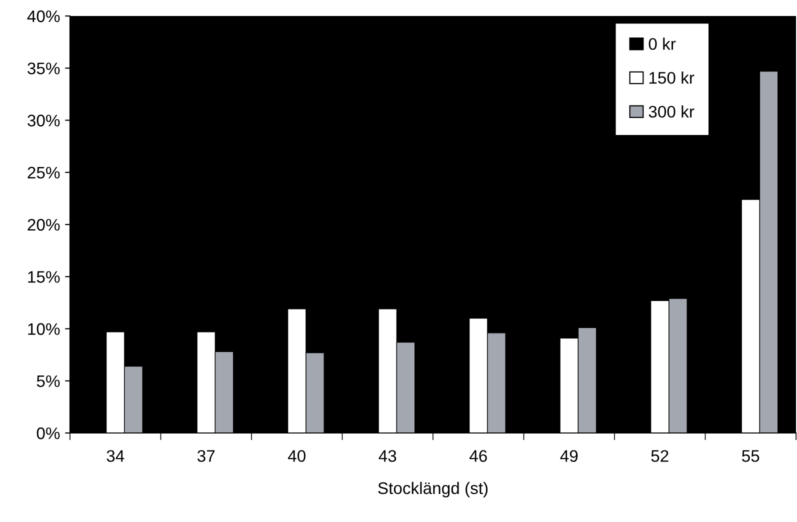  I want to click on y-tick-label: 30%, so click(44, 120).